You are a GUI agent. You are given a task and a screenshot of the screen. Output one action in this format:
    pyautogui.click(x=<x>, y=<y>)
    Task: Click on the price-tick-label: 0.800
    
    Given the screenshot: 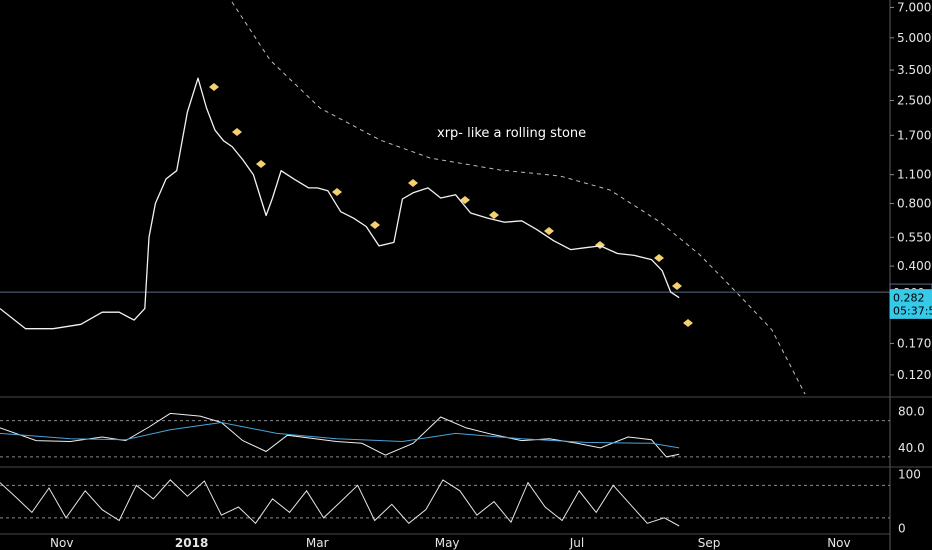 What is the action you would take?
    pyautogui.click(x=914, y=203)
    